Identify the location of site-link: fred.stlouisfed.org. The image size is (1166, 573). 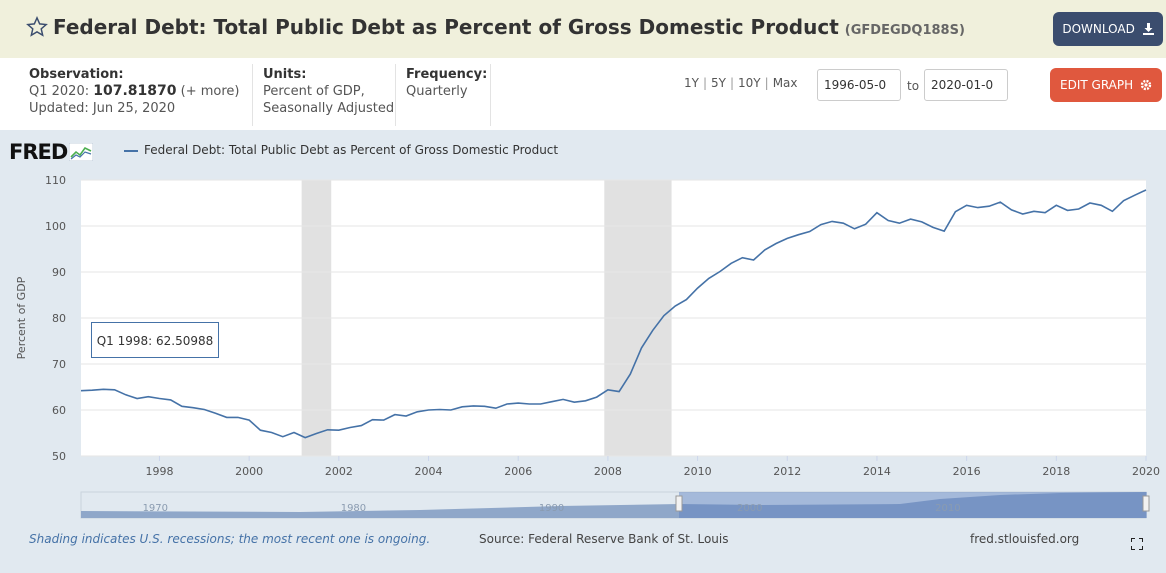
(1025, 539).